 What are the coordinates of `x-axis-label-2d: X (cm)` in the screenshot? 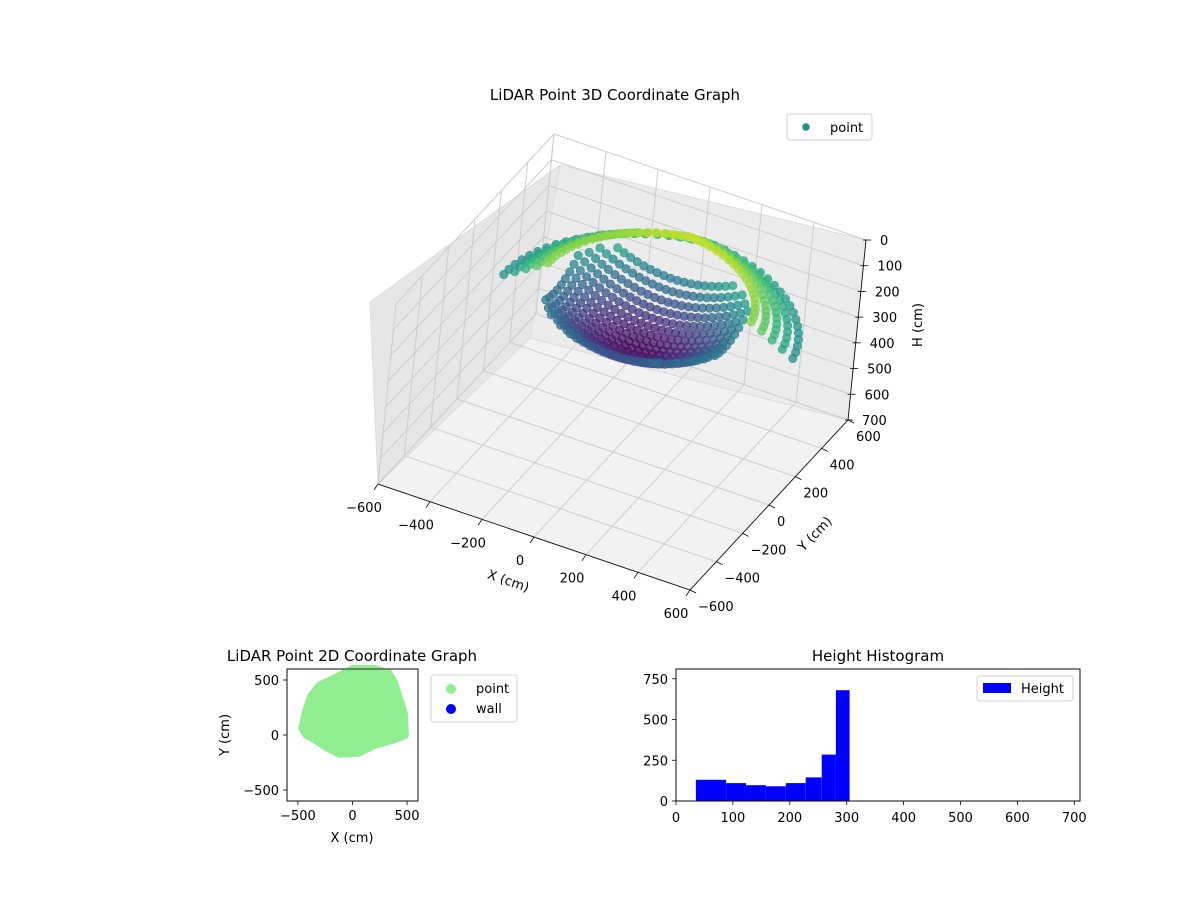 It's located at (352, 838).